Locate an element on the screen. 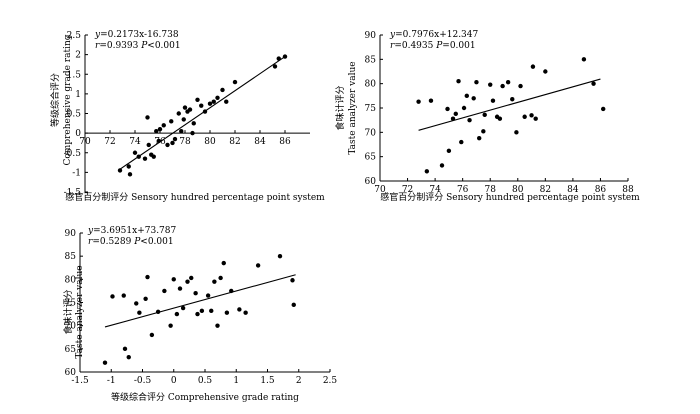  regression-equation: y=0.7976x+12.347 is located at coordinates (434, 35).